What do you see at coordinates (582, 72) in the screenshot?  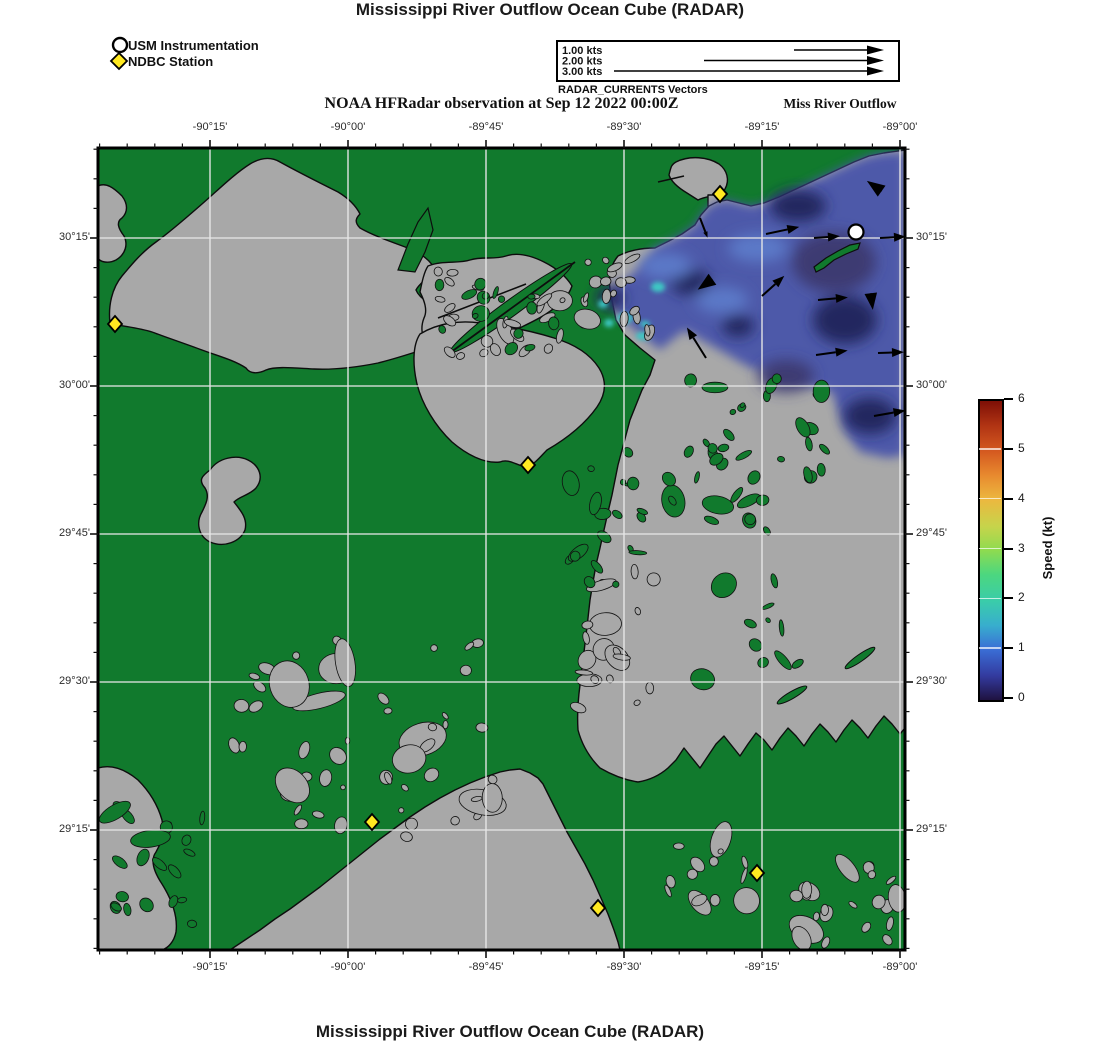 I see `vector-scale-row-label: 3.00 kts` at bounding box center [582, 72].